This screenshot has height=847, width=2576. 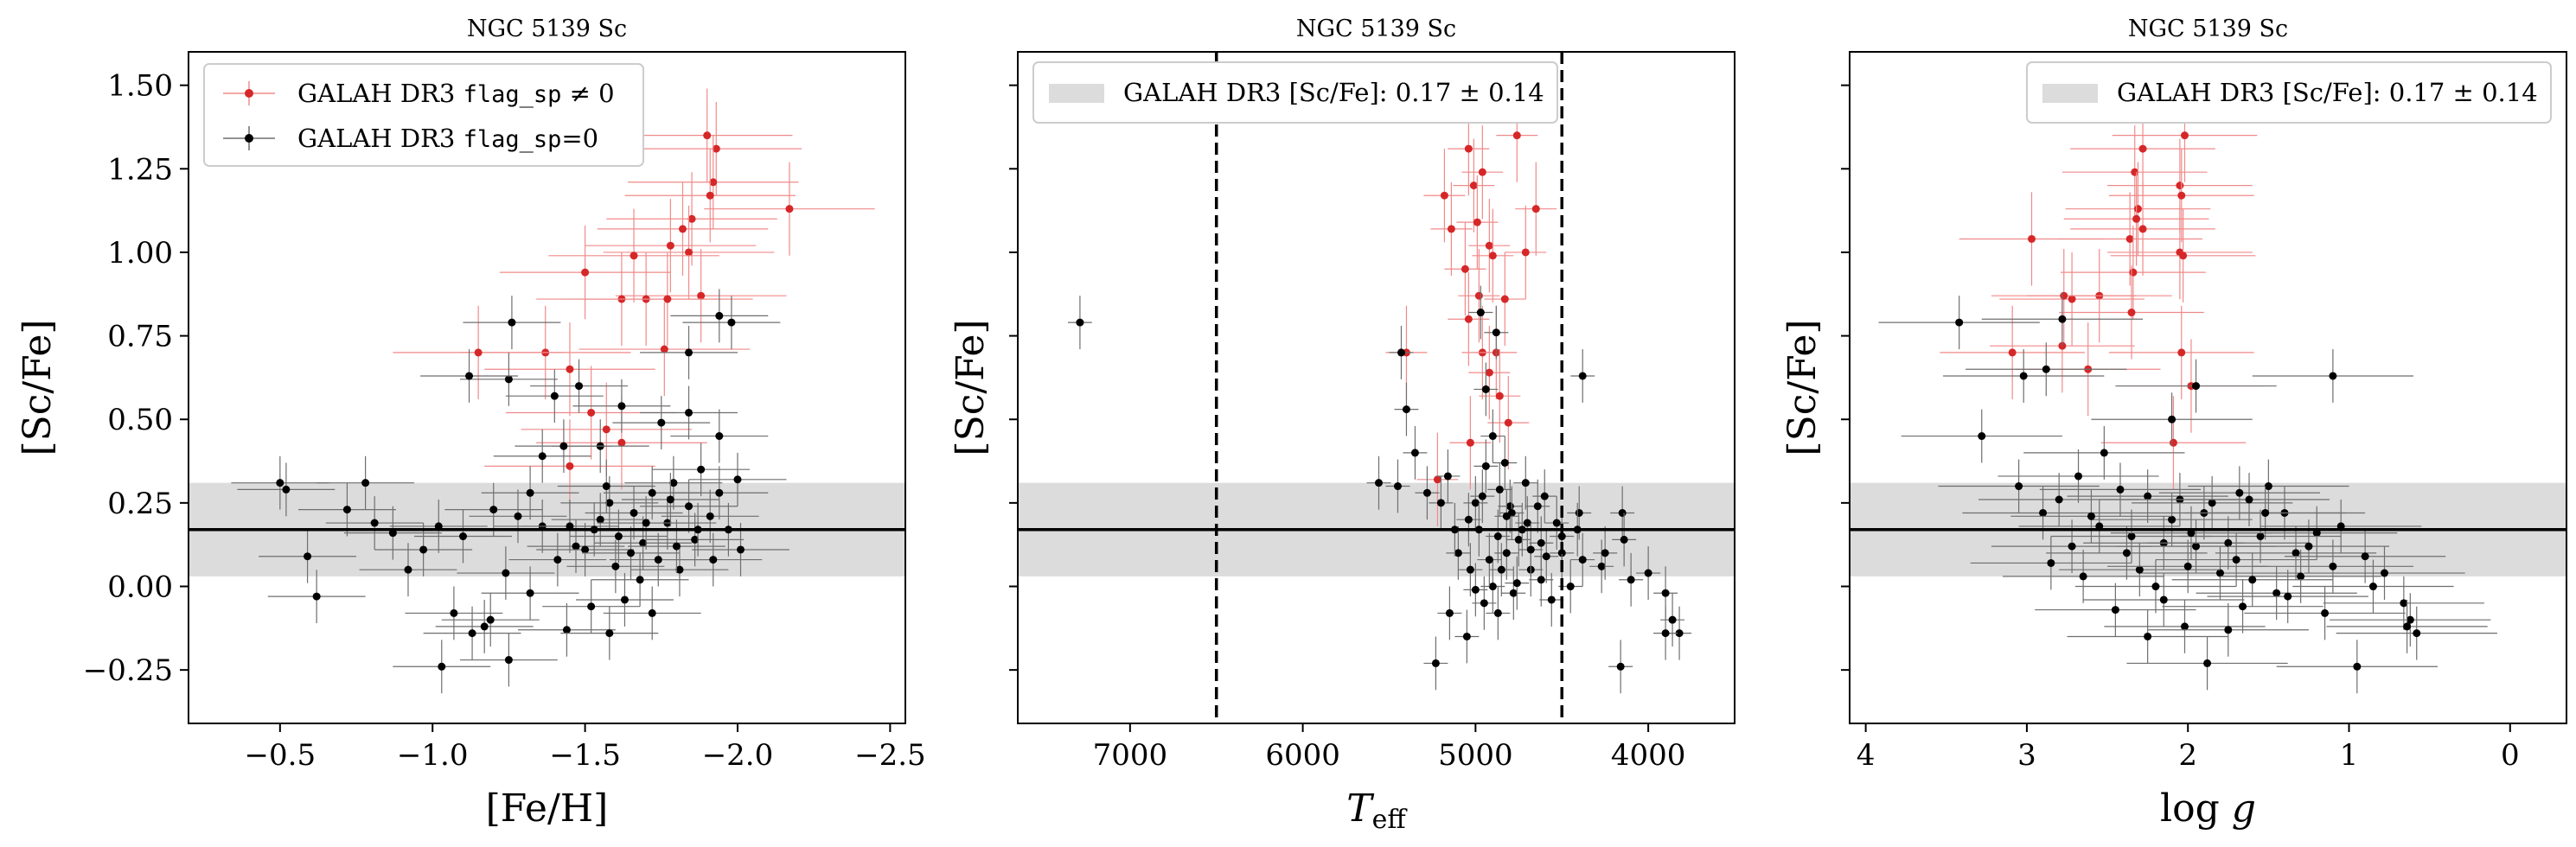 What do you see at coordinates (1303, 755) in the screenshot?
I see `x-tick-label: 6000` at bounding box center [1303, 755].